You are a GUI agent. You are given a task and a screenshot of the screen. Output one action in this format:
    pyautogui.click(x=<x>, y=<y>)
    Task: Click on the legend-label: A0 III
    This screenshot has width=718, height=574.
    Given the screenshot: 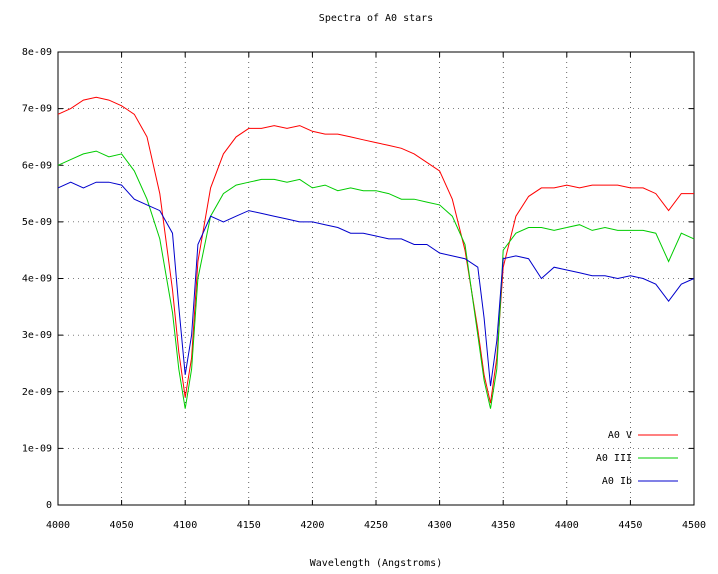 What is the action you would take?
    pyautogui.click(x=614, y=458)
    